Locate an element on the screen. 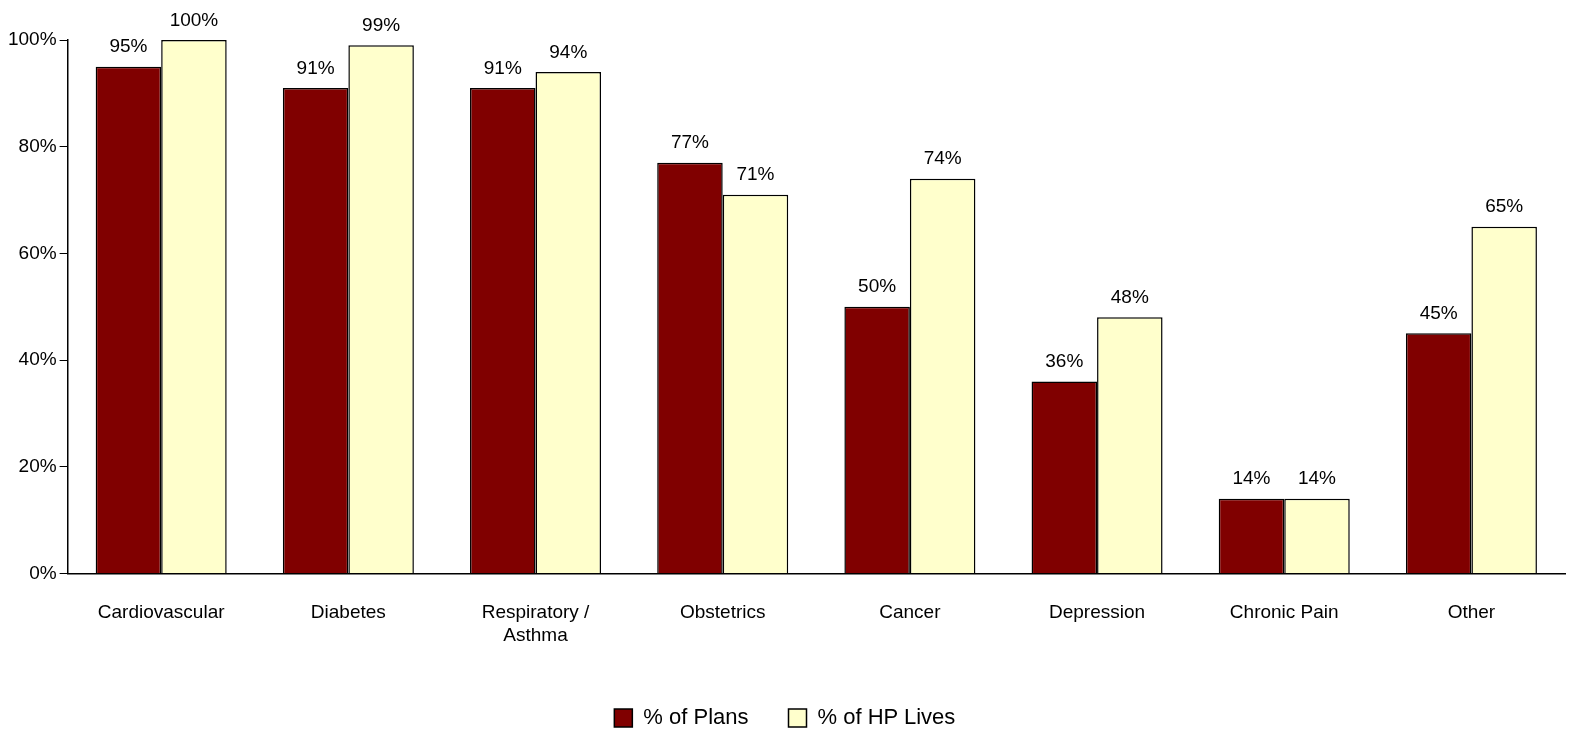 The image size is (1595, 739). y-tick-label: 20% is located at coordinates (37, 465).